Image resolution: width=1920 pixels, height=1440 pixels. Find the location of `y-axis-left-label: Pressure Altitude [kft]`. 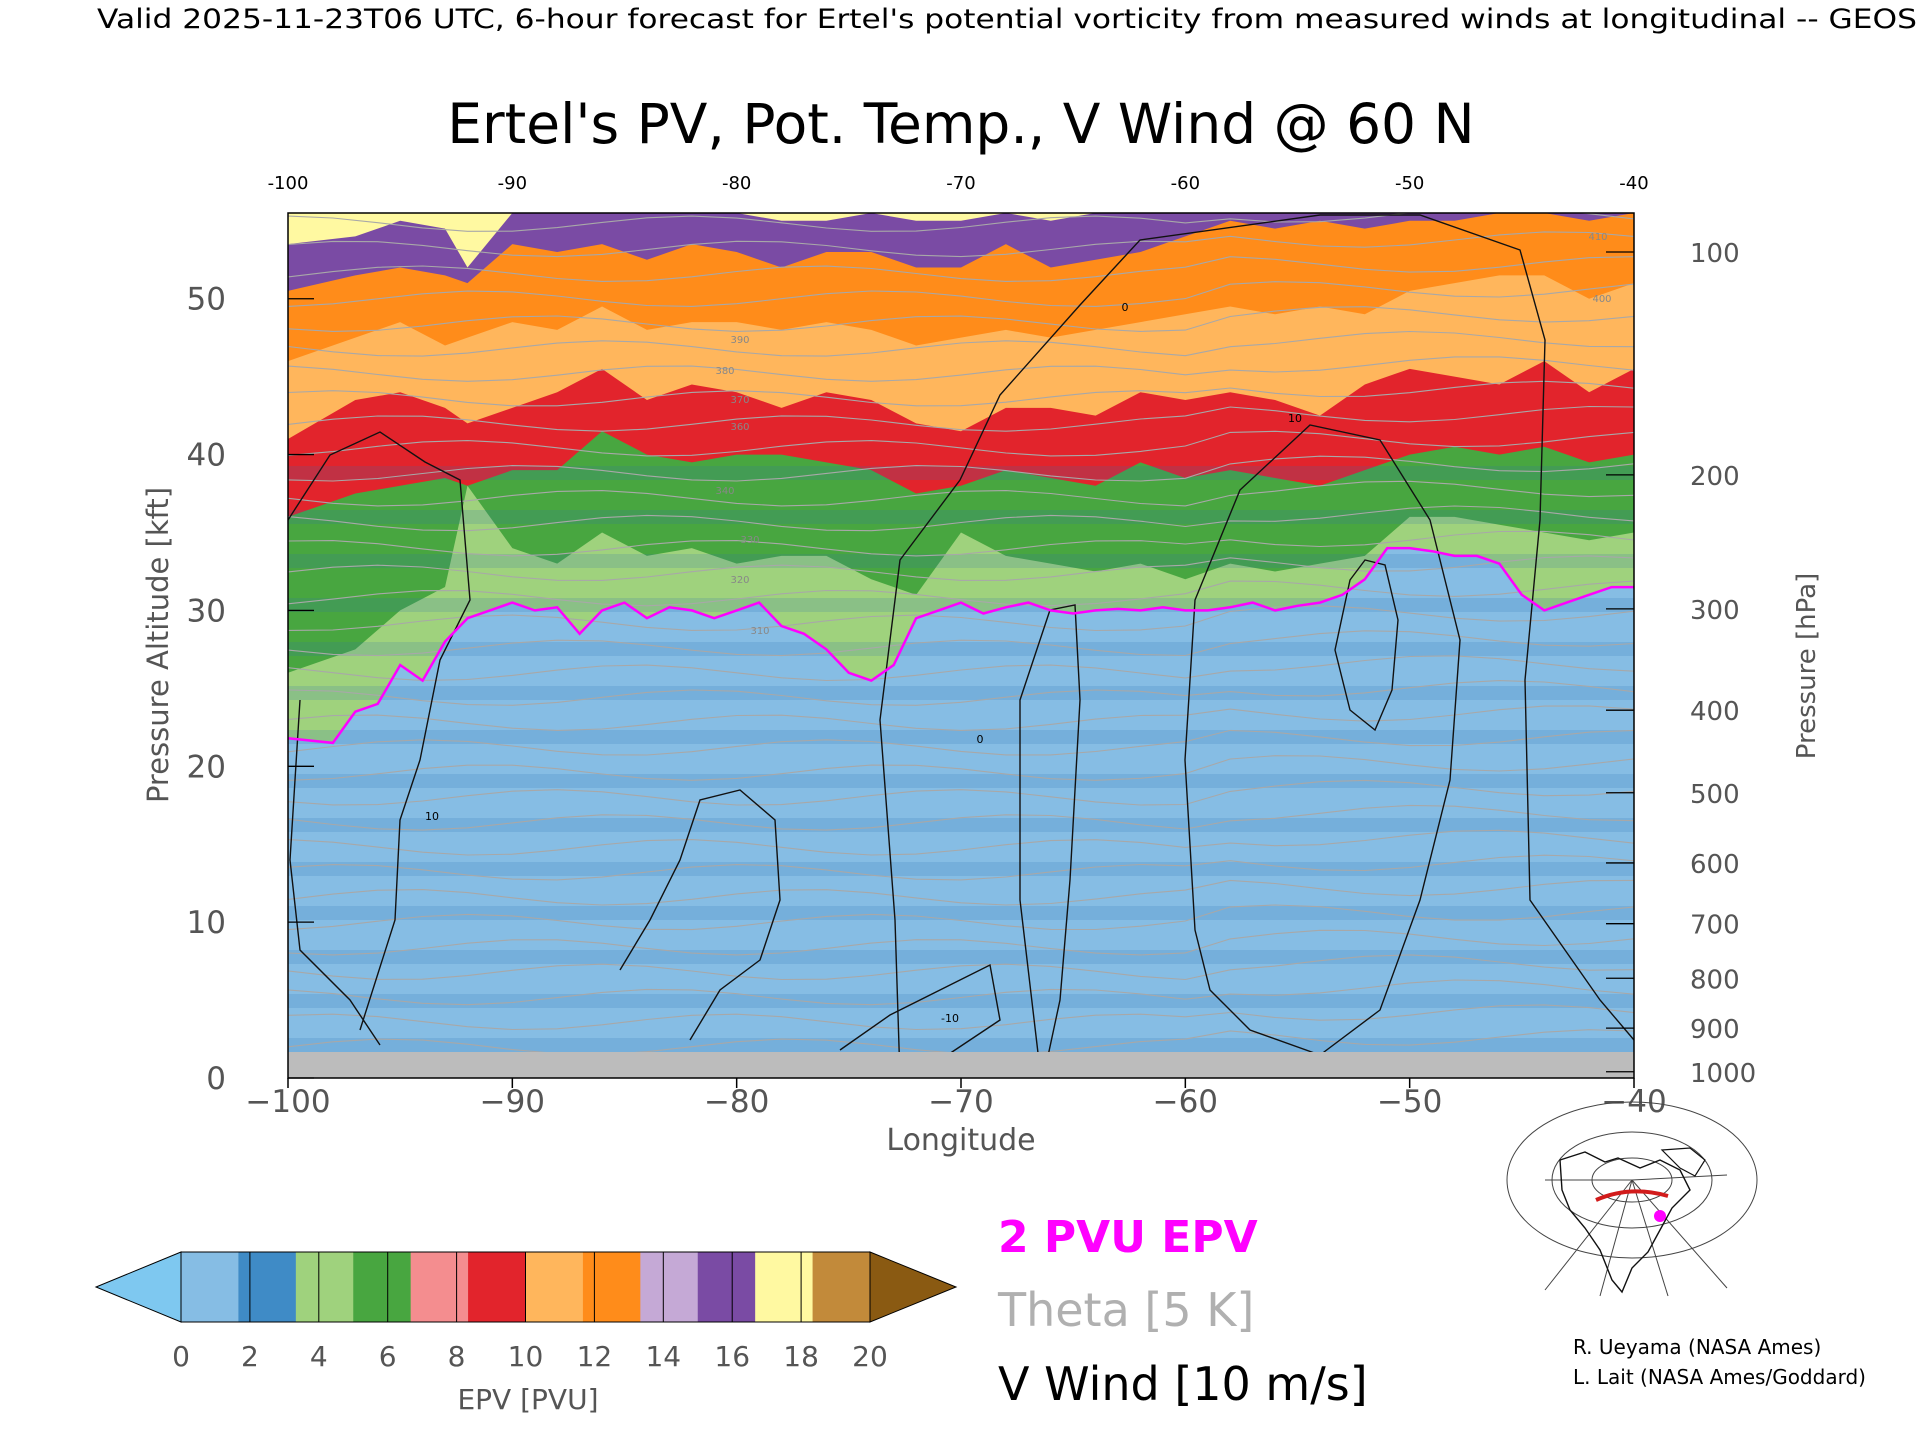

y-axis-left-label: Pressure Altitude [kft] is located at coordinates (158, 645).